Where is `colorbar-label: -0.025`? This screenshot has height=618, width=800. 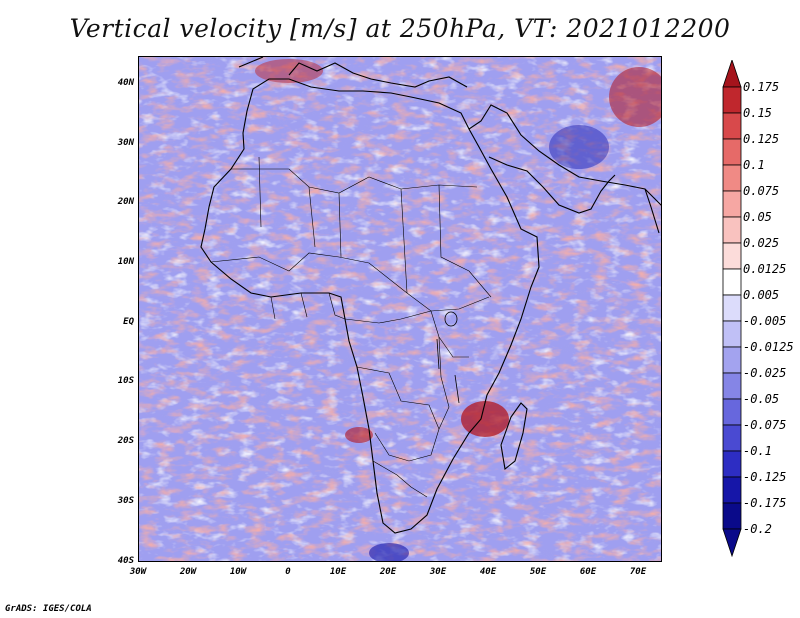
colorbar-label: -0.025 is located at coordinates (765, 373).